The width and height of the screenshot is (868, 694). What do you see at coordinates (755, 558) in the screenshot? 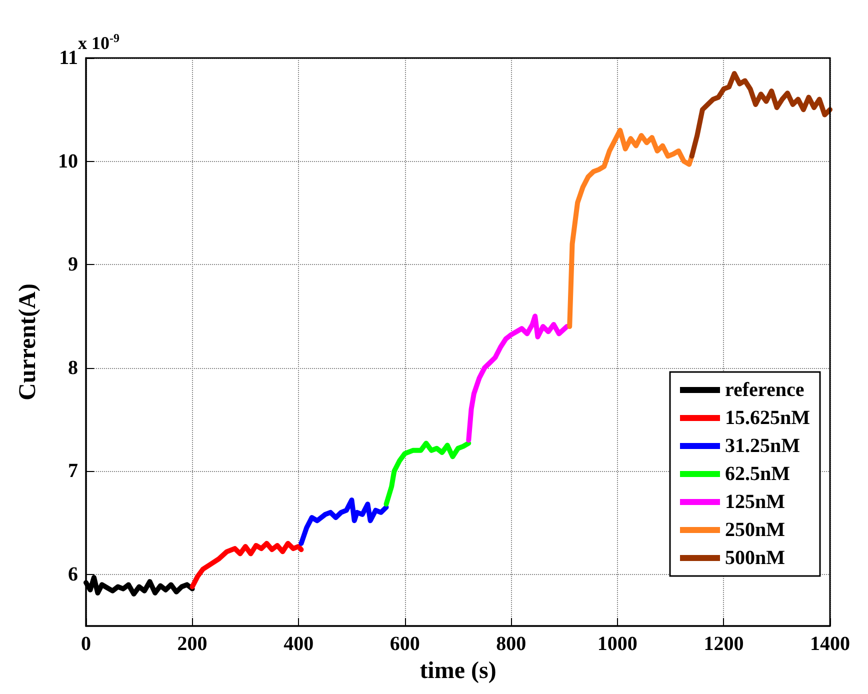
I see `legend-label: 500nM` at bounding box center [755, 558].